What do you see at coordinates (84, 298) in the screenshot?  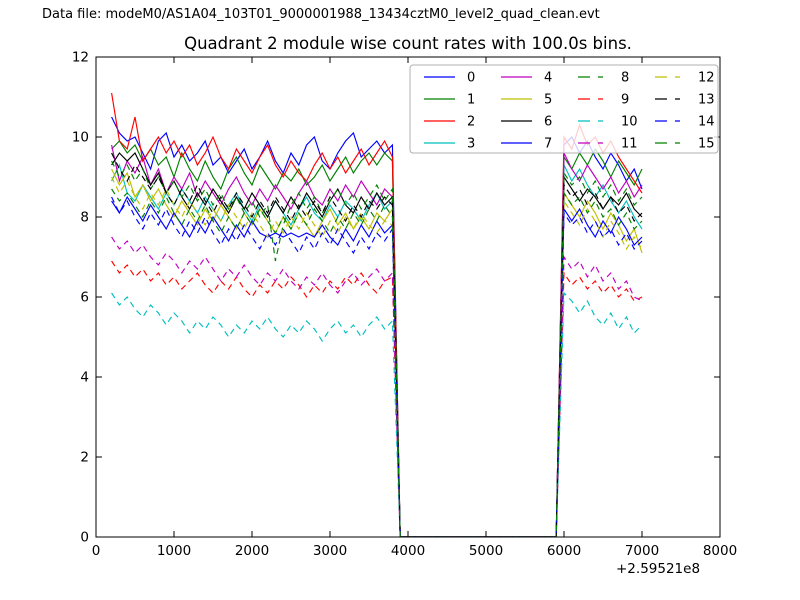 I see `y-tick-label: 6` at bounding box center [84, 298].